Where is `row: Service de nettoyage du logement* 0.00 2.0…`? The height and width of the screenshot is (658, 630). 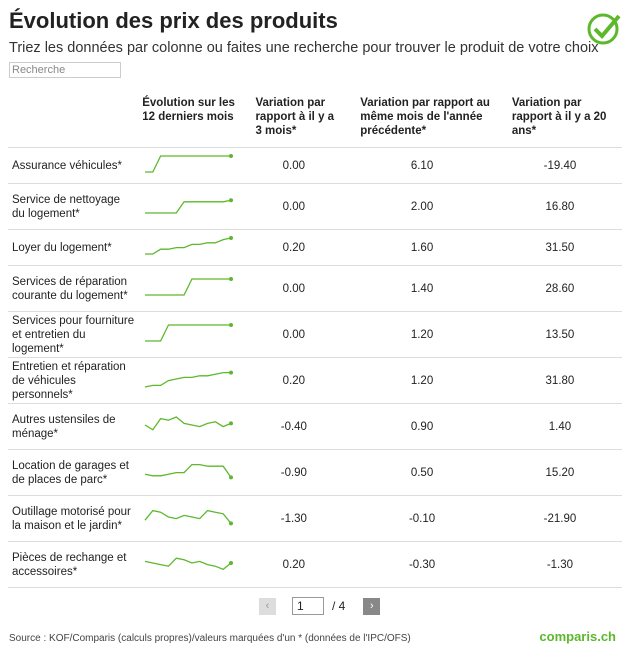
row: Service de nettoyage du logement* 0.00 2.0… is located at coordinates (315, 206).